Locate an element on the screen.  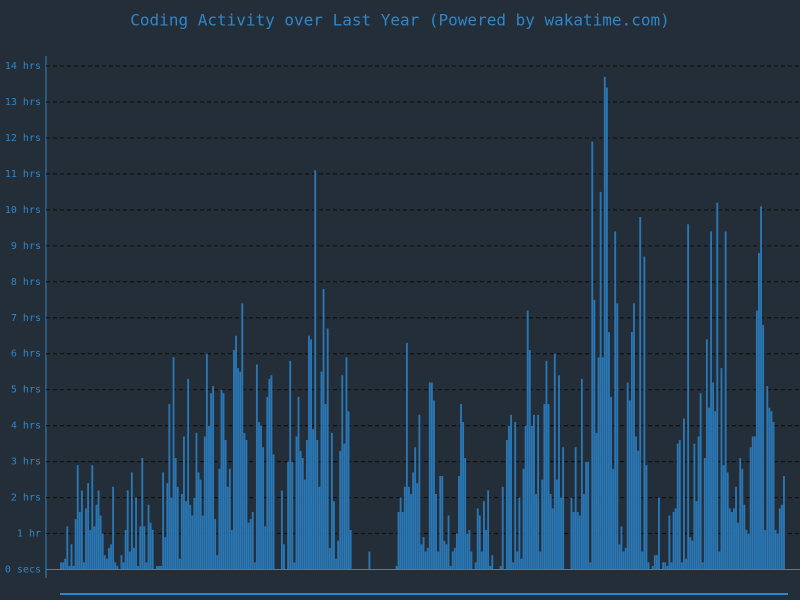
y-tick-label: 6 hrs is located at coordinates (26, 354).